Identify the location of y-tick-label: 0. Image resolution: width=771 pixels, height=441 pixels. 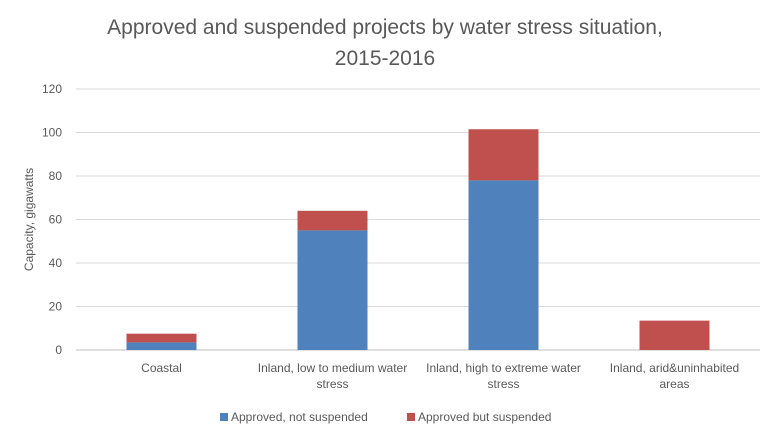
(58, 350).